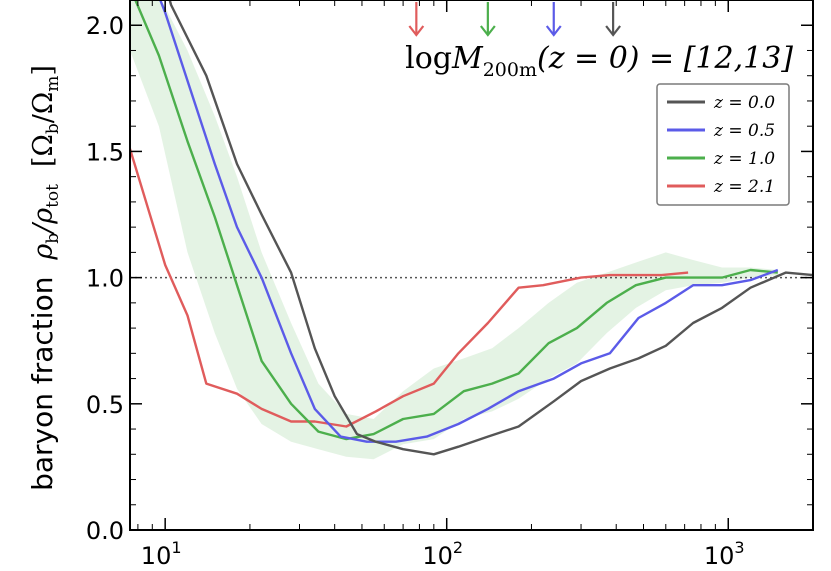 The width and height of the screenshot is (831, 571). Describe the element at coordinates (43, 216) in the screenshot. I see `y-axis-ratio-den-symbol: ρ` at that location.